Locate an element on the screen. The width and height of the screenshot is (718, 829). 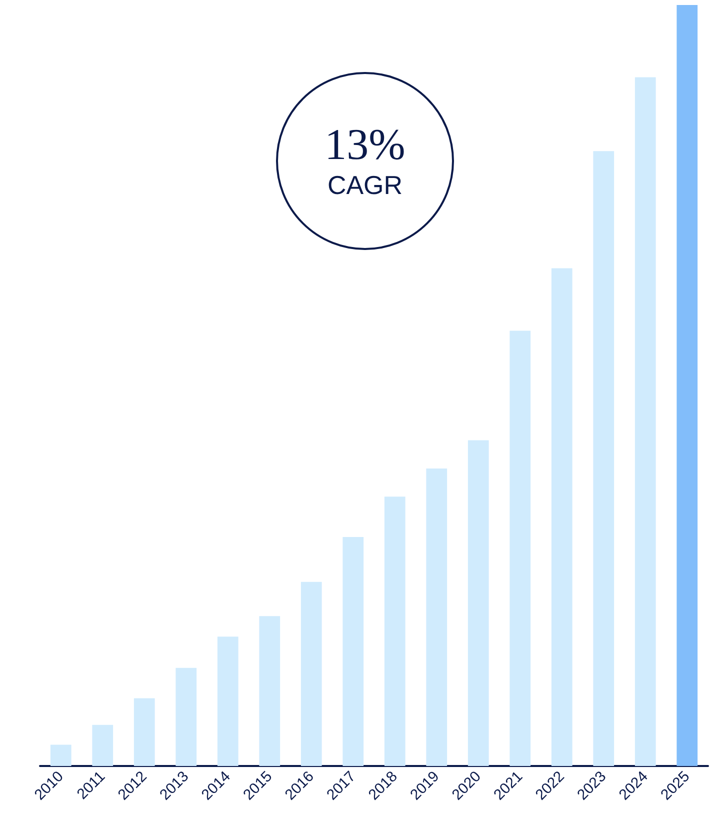
annotation: CAGR is located at coordinates (365, 185).